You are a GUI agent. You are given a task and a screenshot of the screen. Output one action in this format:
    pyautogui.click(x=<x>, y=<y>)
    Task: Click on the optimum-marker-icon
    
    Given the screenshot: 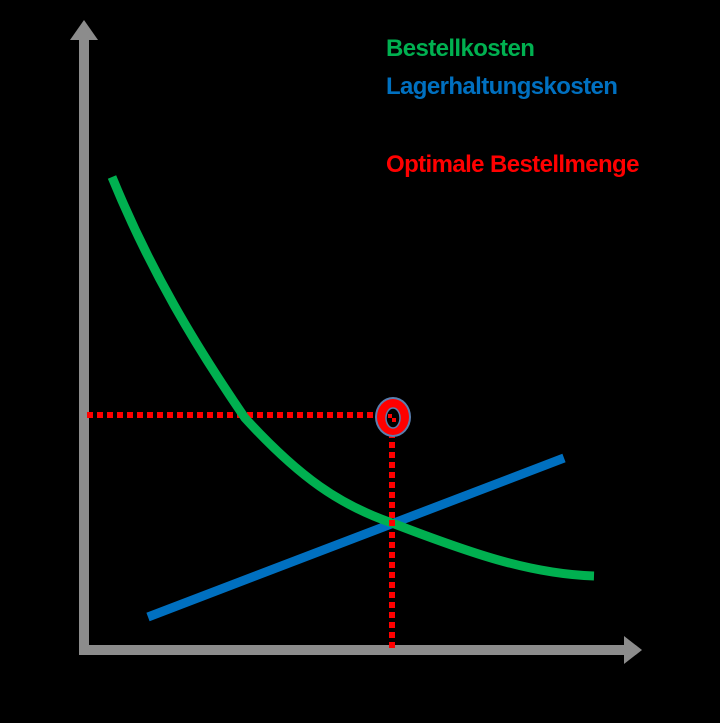 What is the action you would take?
    pyautogui.click(x=393, y=417)
    